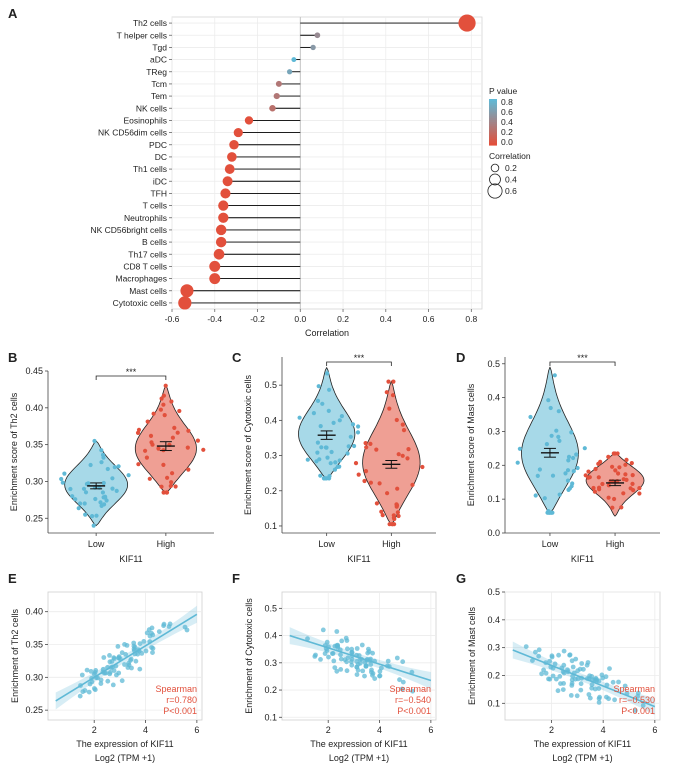 Image resolution: width=679 pixels, height=780 pixels. What do you see at coordinates (145, 120) in the screenshot?
I see `category-label: Eosinophils` at bounding box center [145, 120].